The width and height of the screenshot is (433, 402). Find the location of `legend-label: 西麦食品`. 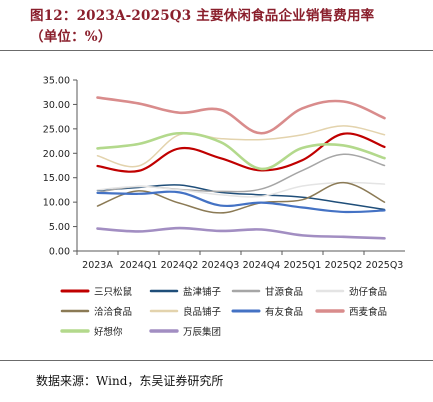

legend-label: 西麦食品 is located at coordinates (368, 312).